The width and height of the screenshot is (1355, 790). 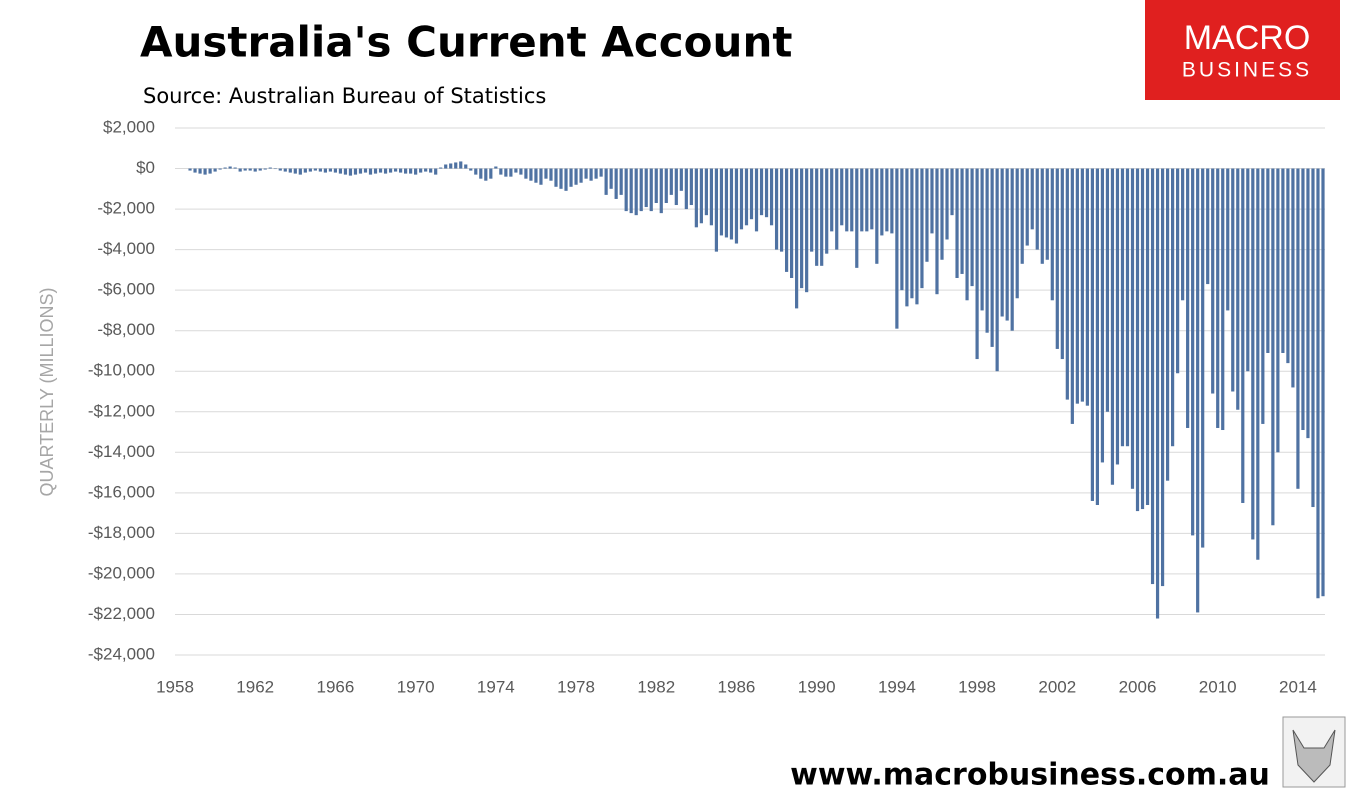 I want to click on y-tick-label: -$8,000, so click(x=126, y=329).